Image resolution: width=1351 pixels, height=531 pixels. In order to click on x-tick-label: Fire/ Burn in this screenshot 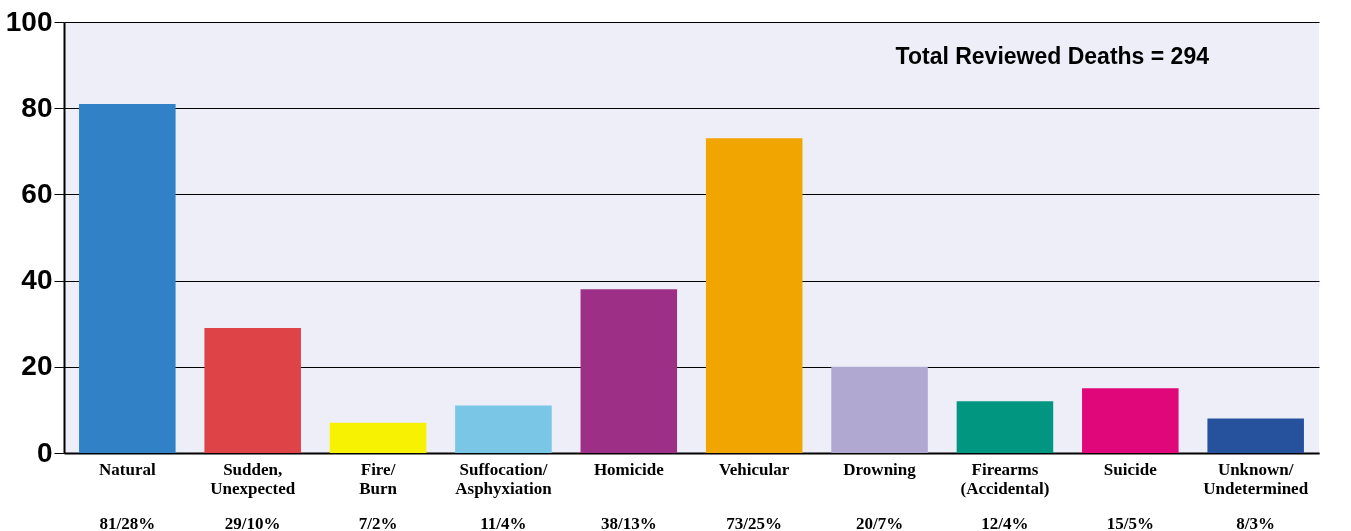, I will do `click(378, 478)`.